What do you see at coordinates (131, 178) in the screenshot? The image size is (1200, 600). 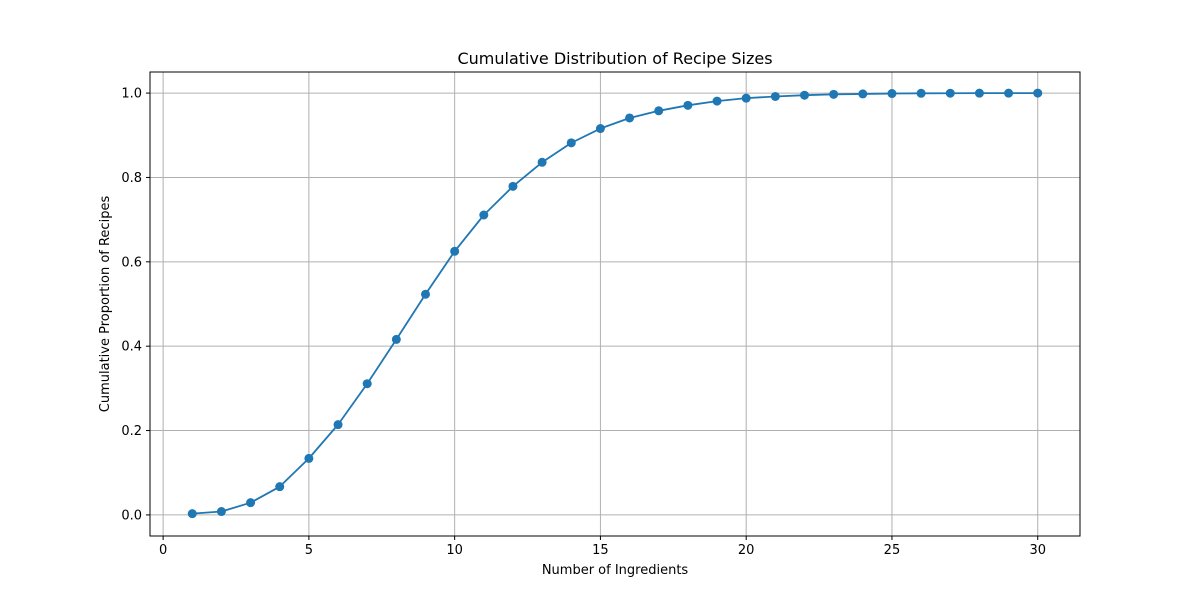 I see `y-tick-label: 0.8` at bounding box center [131, 178].